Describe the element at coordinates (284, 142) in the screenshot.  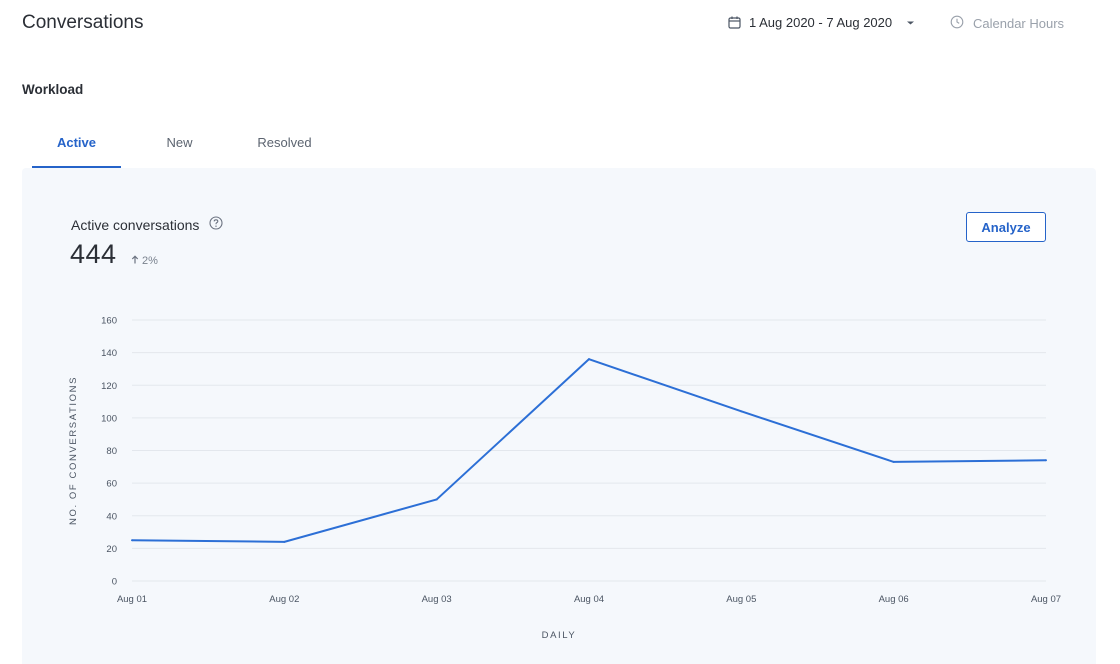
I see `tab-resolved: Resolved` at that location.